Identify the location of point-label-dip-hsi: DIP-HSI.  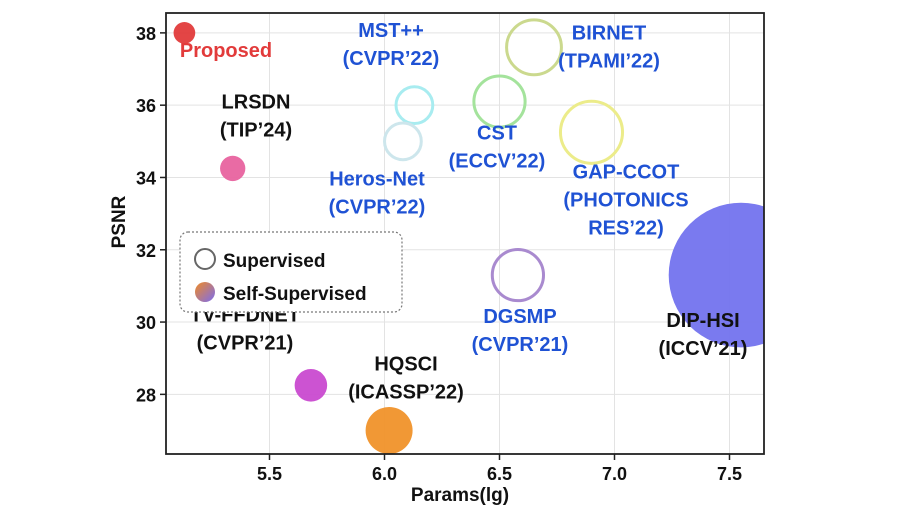
(702, 321).